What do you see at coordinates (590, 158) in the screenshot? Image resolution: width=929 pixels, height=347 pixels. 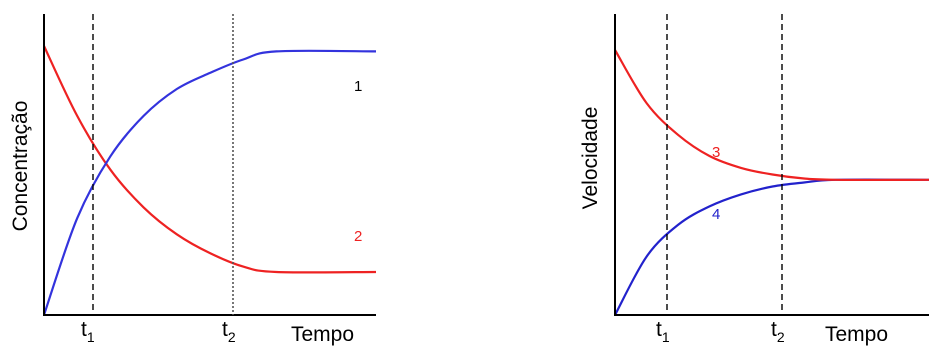 I see `y-axis-label: Velocidade` at bounding box center [590, 158].